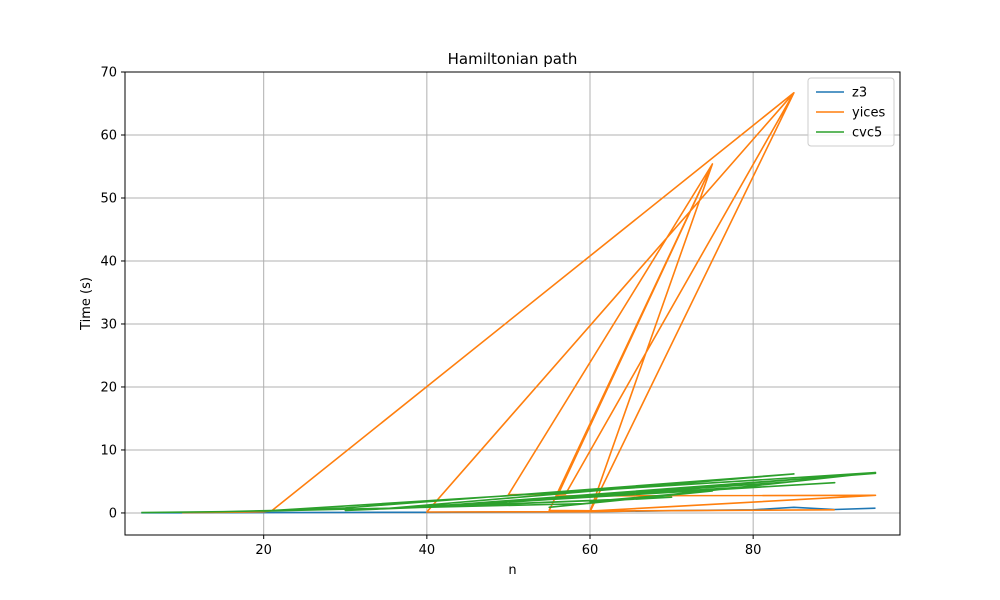 The height and width of the screenshot is (600, 1000). I want to click on y-tick-label: 50, so click(108, 198).